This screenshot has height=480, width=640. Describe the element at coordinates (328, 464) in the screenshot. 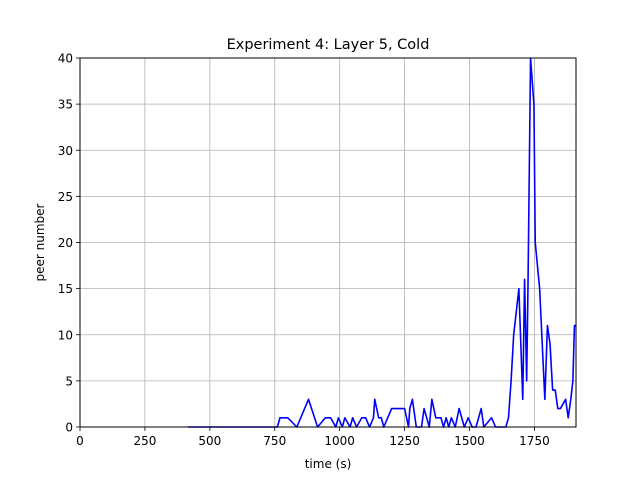

I see `x-axis-label: time (s)` at that location.